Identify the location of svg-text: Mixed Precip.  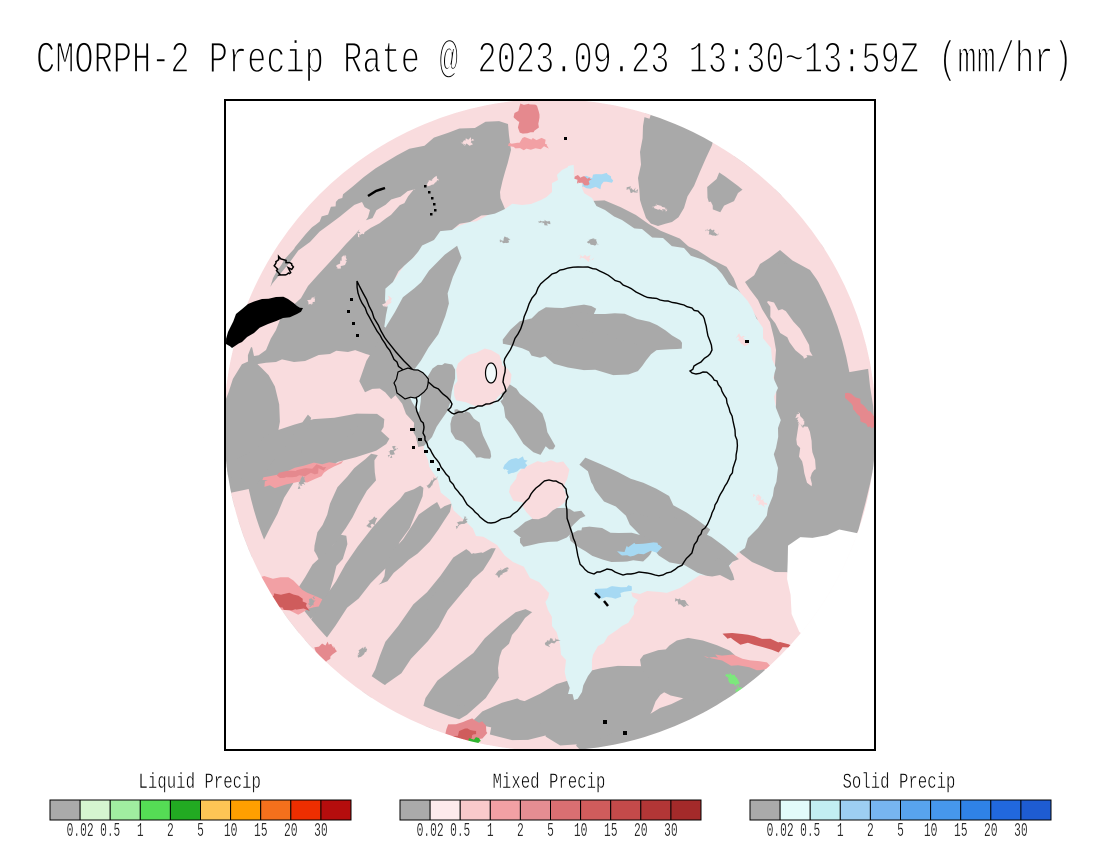
(549, 781).